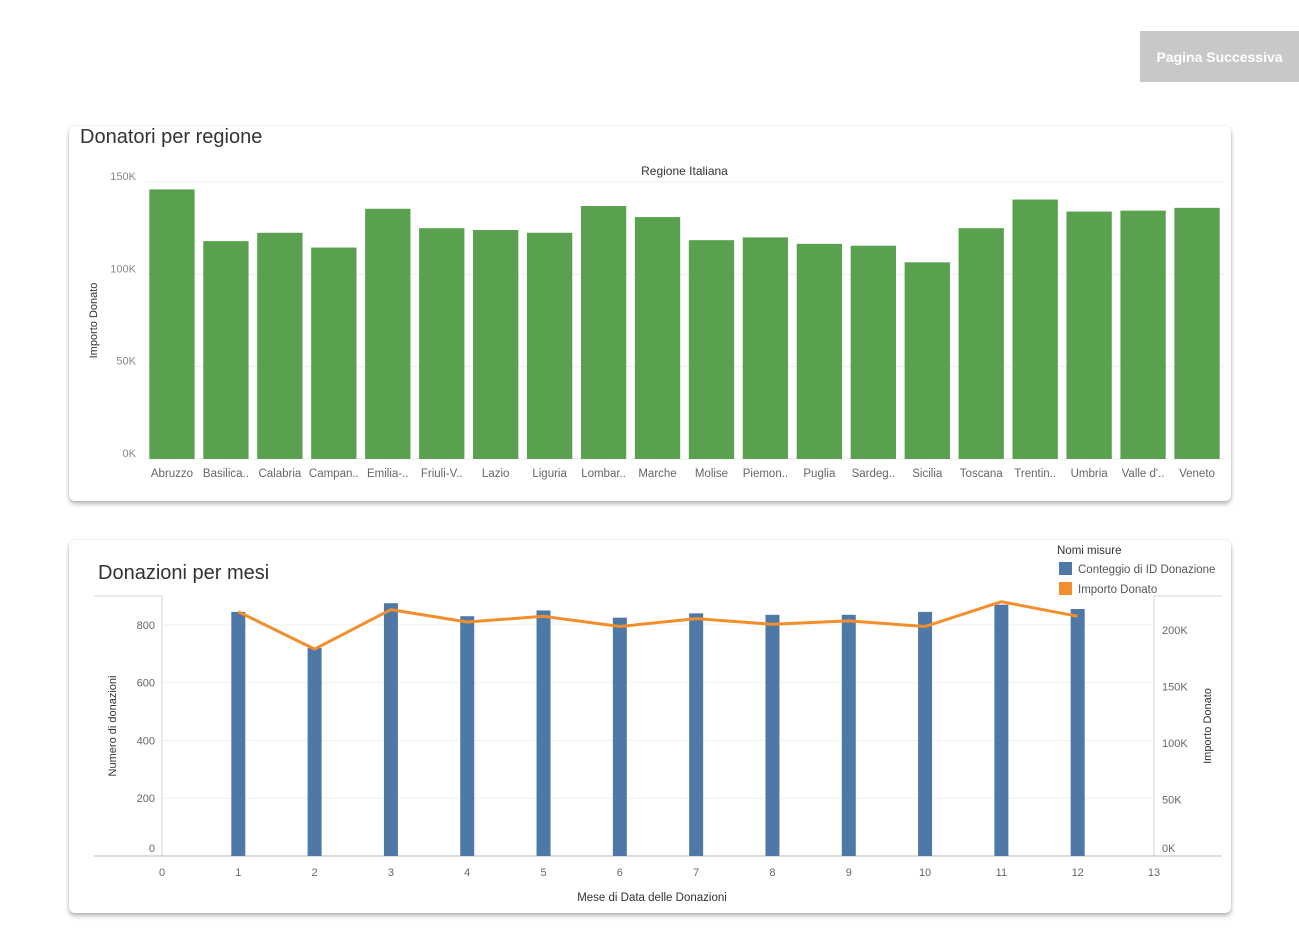  What do you see at coordinates (819, 474) in the screenshot?
I see `x-tick-label: Puglia` at bounding box center [819, 474].